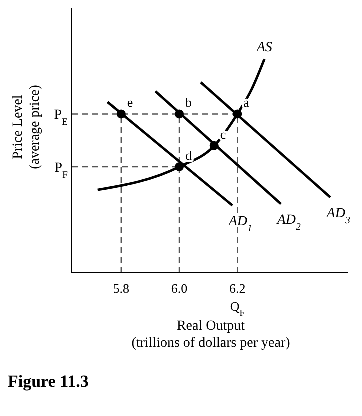  Describe the element at coordinates (338, 216) in the screenshot. I see `series-label: AD$_{3}$` at that location.